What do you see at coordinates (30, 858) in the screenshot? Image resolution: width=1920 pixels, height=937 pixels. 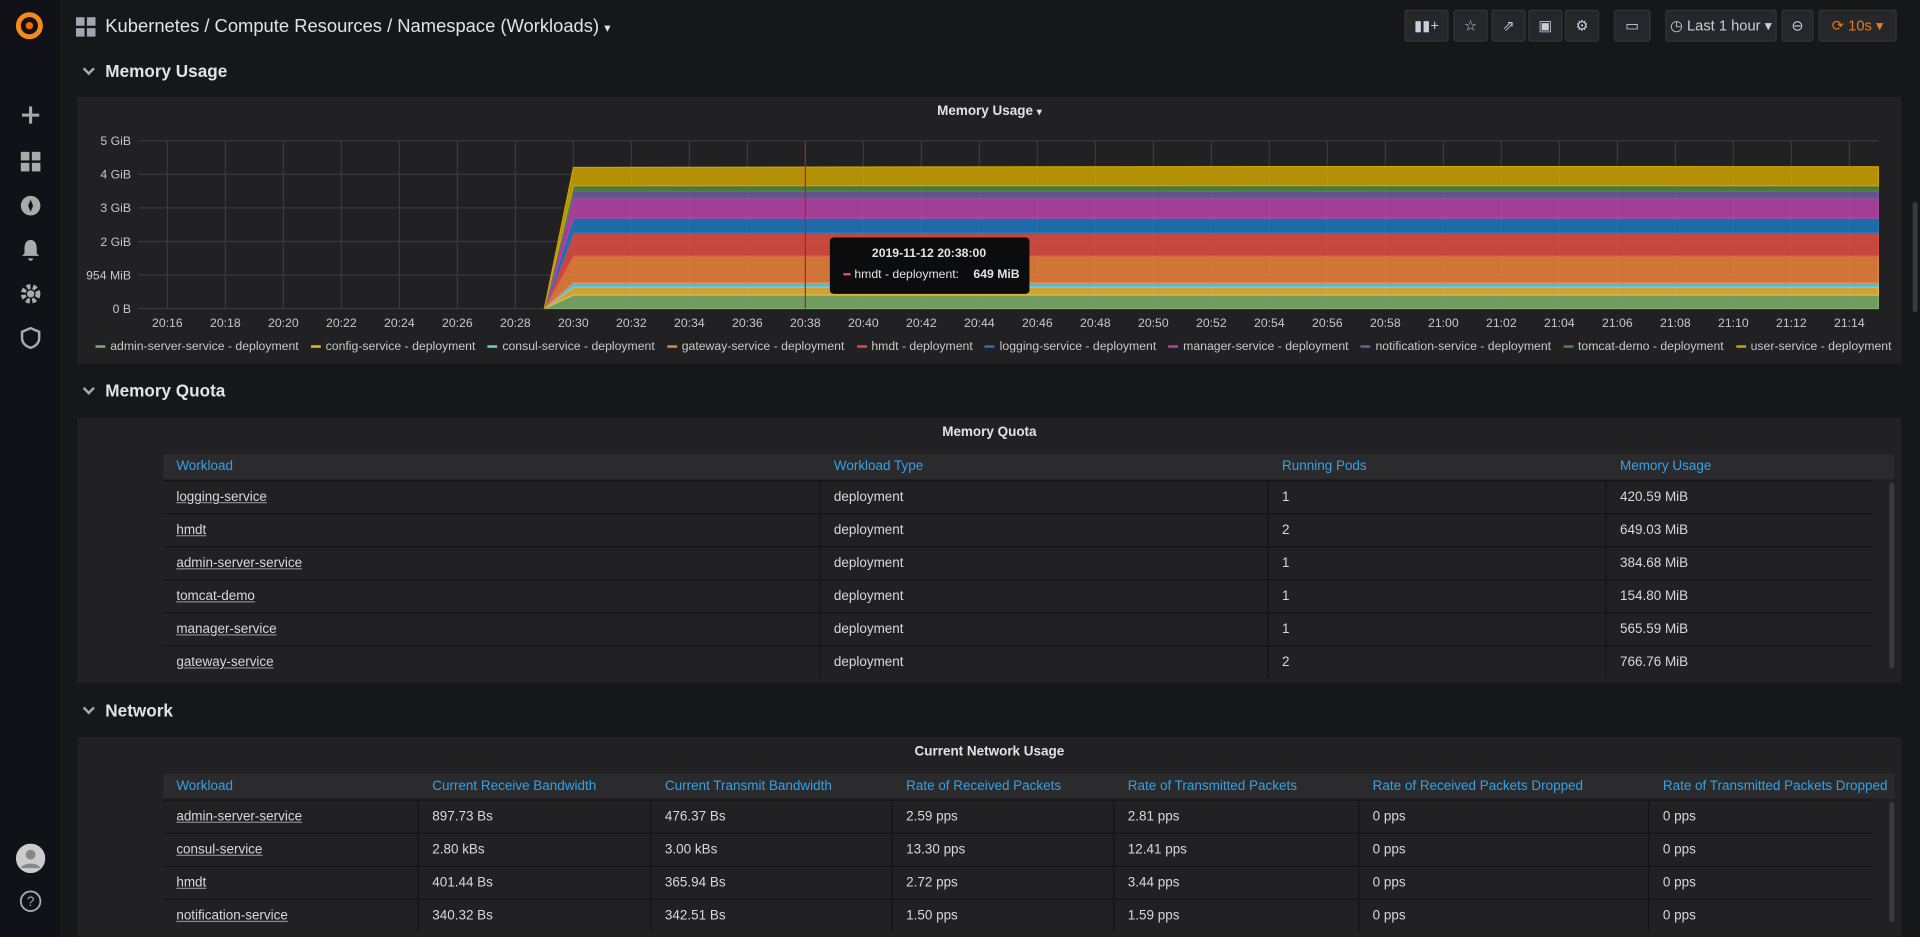 I see `user-avatar` at bounding box center [30, 858].